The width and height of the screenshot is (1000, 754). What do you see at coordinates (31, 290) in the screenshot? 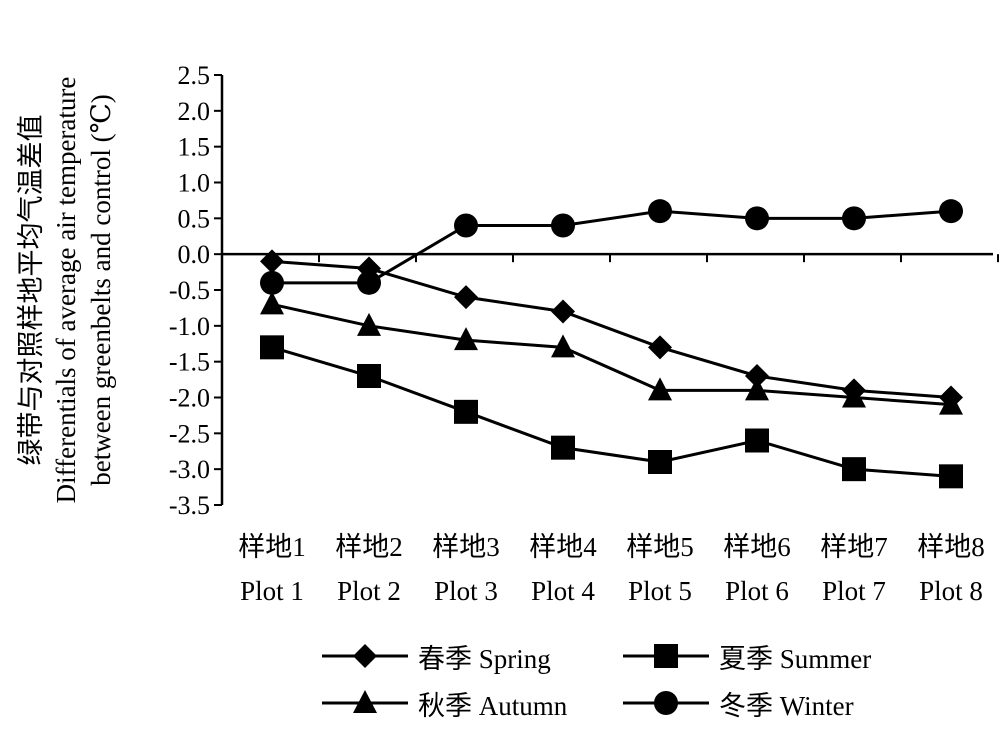
I see `y-axis-title-cn: 绿带与对照样地平均气温差值` at bounding box center [31, 290].